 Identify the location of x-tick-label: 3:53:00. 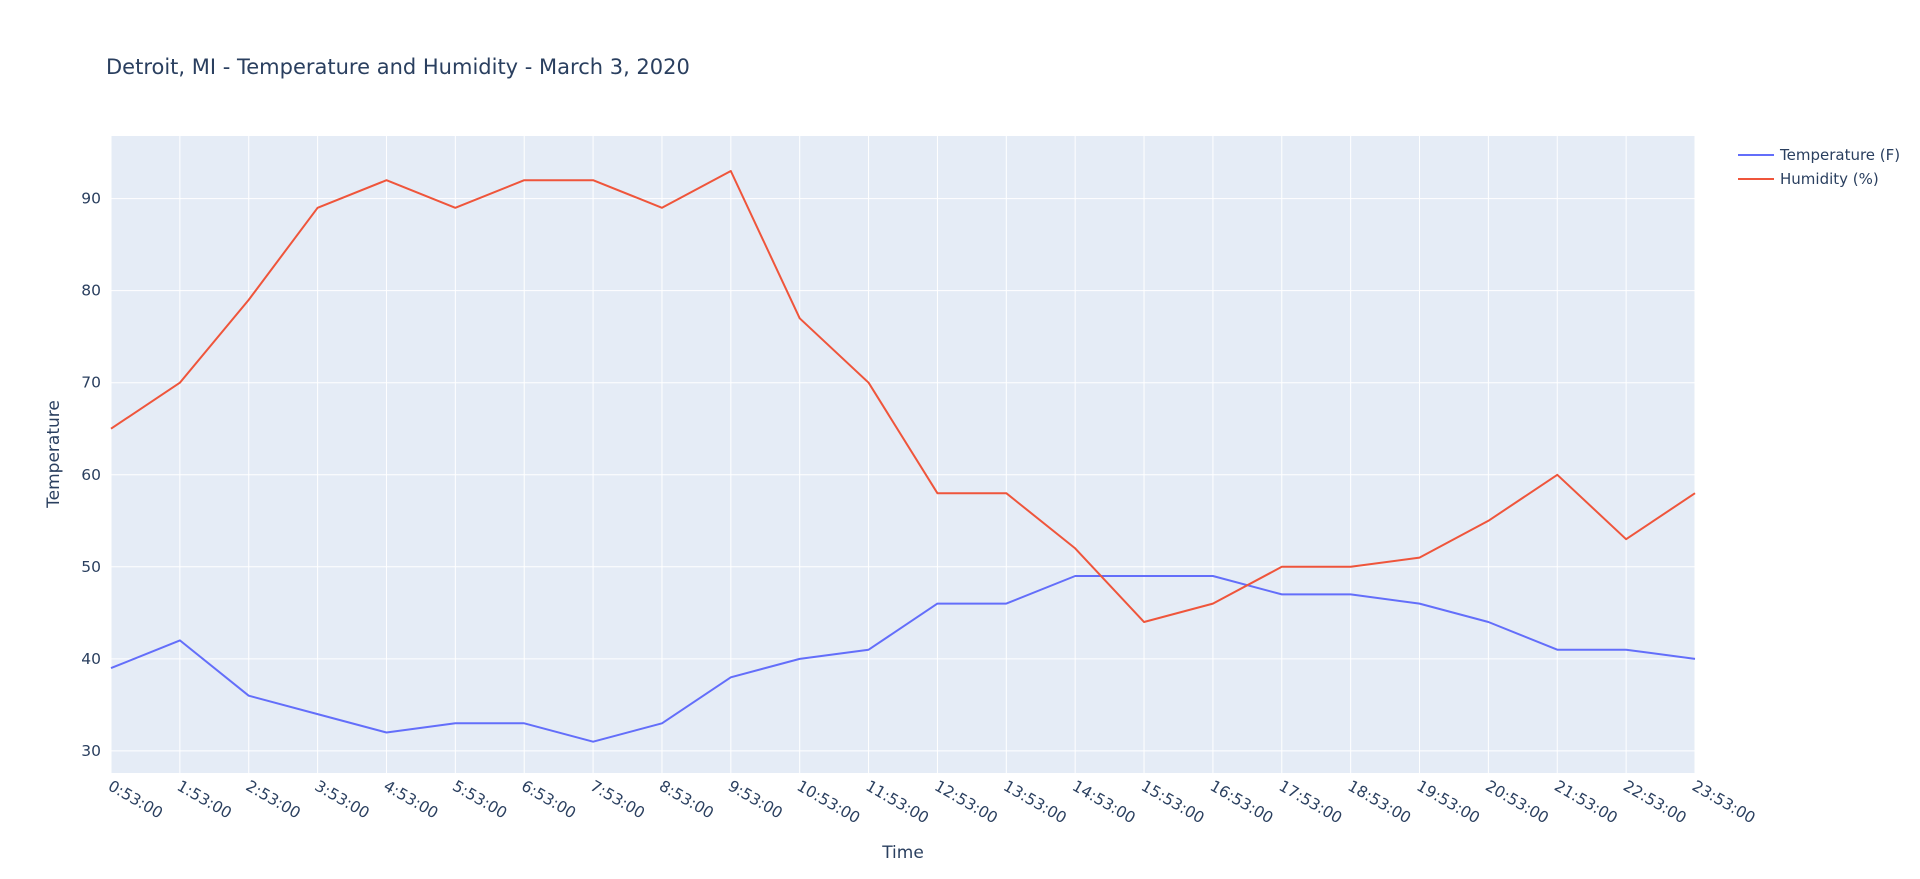
(342, 799).